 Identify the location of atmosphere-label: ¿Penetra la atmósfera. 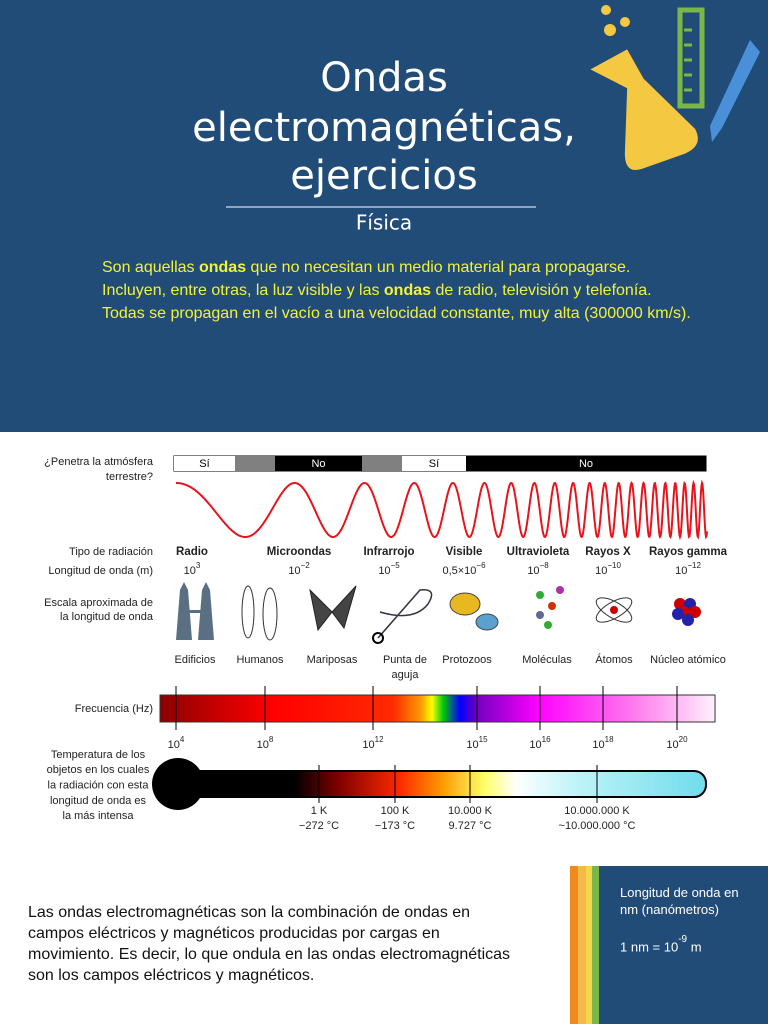
(99, 462).